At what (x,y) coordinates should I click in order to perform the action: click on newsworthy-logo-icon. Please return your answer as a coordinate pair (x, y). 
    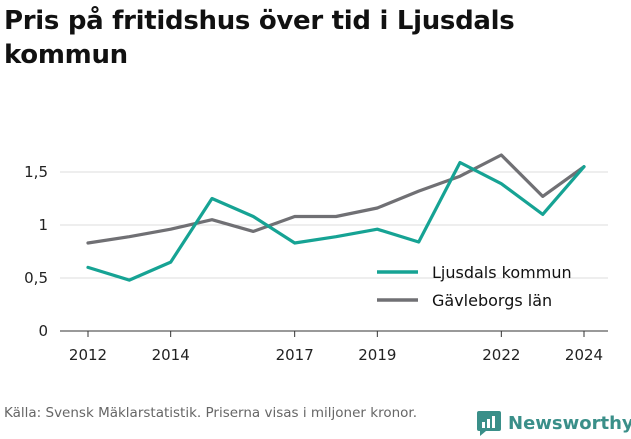
    Looking at the image, I should click on (489, 423).